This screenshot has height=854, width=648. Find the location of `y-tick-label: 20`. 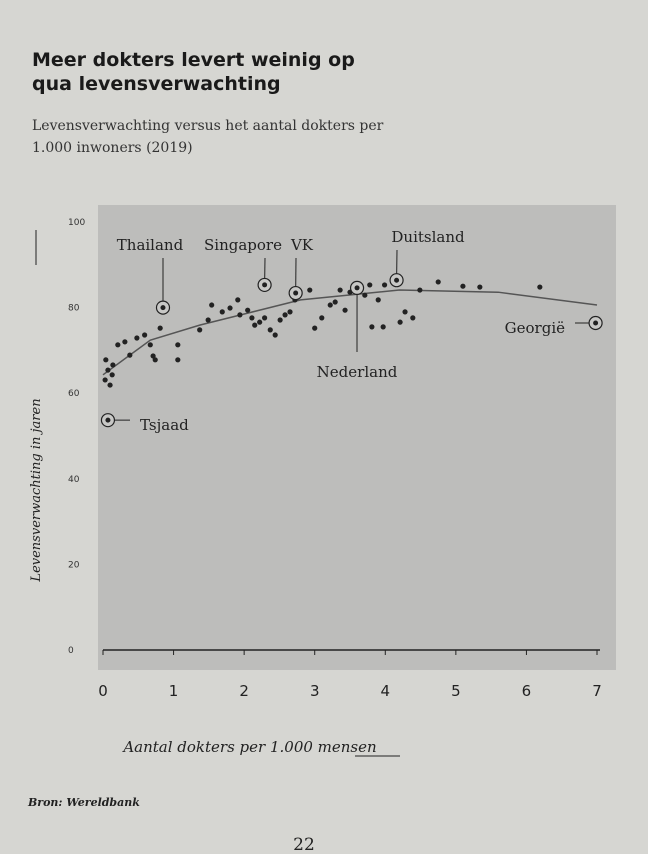

y-tick-label: 20 is located at coordinates (74, 565).